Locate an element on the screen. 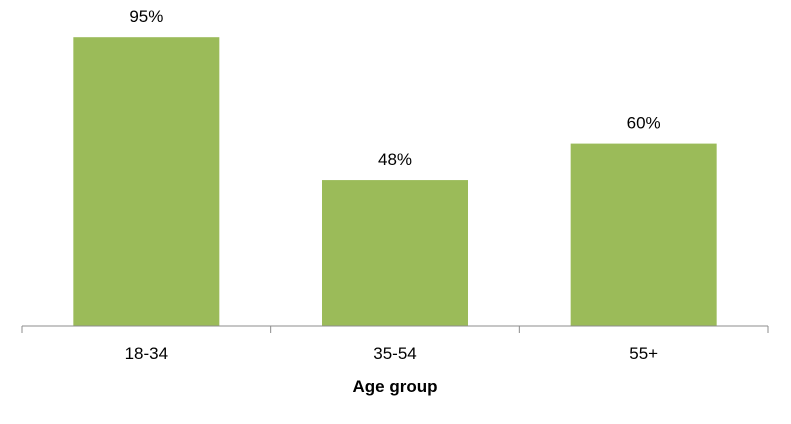 The width and height of the screenshot is (791, 424). bar-value-label: 95% is located at coordinates (146, 16).